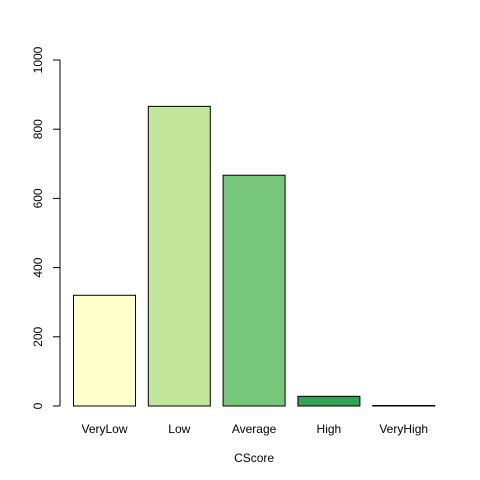 The width and height of the screenshot is (480, 480). Describe the element at coordinates (38, 129) in the screenshot. I see `y-tick-label-800: 800` at that location.